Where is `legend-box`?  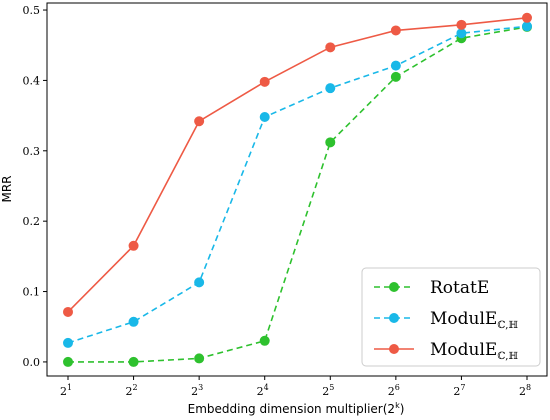
legend-box is located at coordinates (451, 317).